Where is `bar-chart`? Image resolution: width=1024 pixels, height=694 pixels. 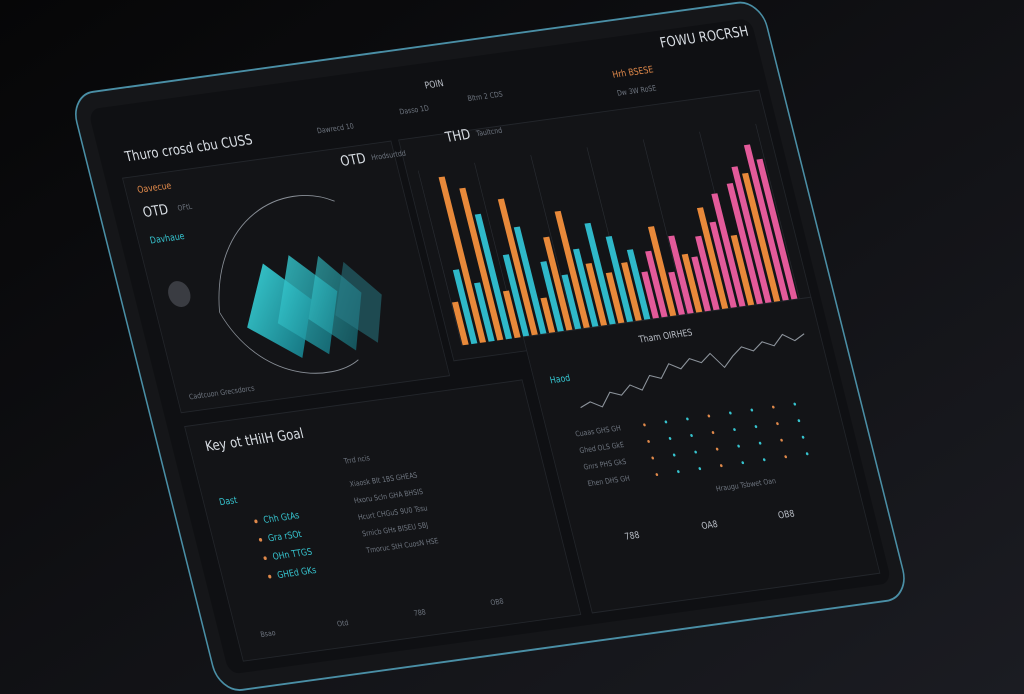 bar-chart is located at coordinates (608, 234).